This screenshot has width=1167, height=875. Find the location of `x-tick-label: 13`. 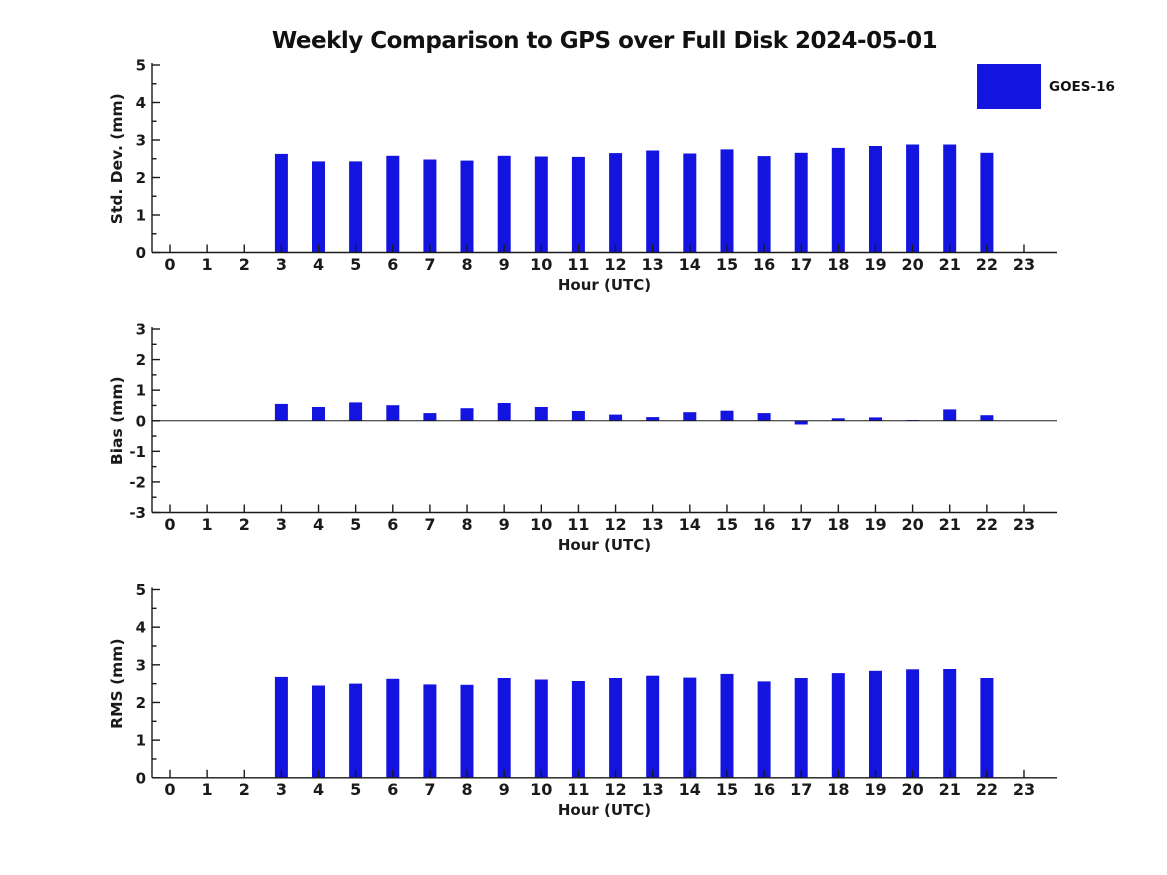

x-tick-label: 13 is located at coordinates (653, 789).